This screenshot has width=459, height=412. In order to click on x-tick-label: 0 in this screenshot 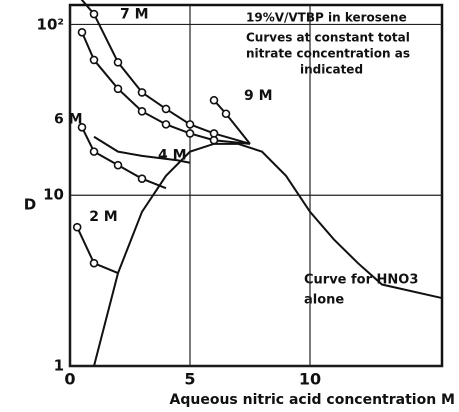, I will do `click(69, 379)`.